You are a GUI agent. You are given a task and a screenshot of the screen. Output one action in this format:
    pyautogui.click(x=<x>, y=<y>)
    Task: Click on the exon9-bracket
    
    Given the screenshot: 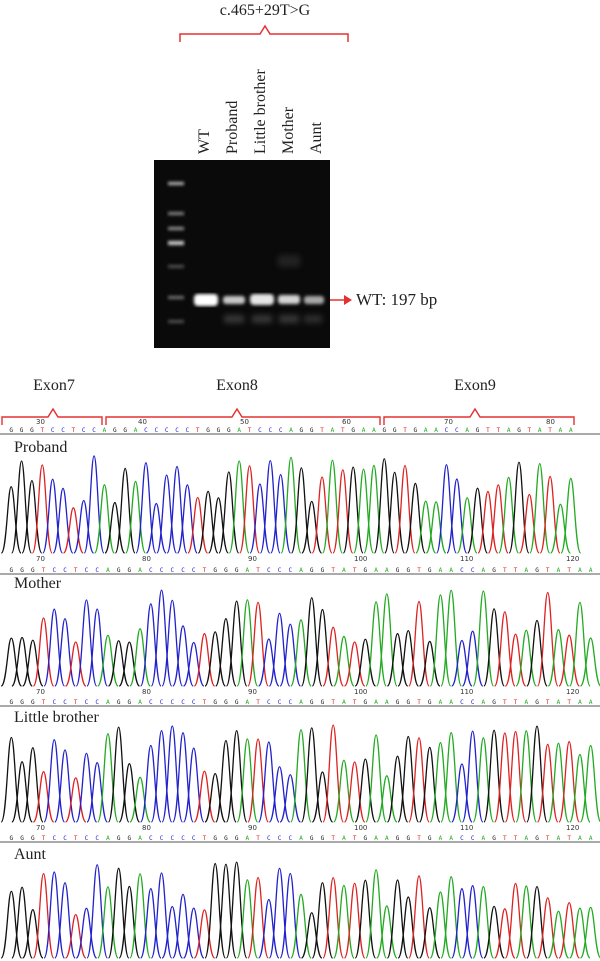 What is the action you would take?
    pyautogui.click(x=479, y=416)
    